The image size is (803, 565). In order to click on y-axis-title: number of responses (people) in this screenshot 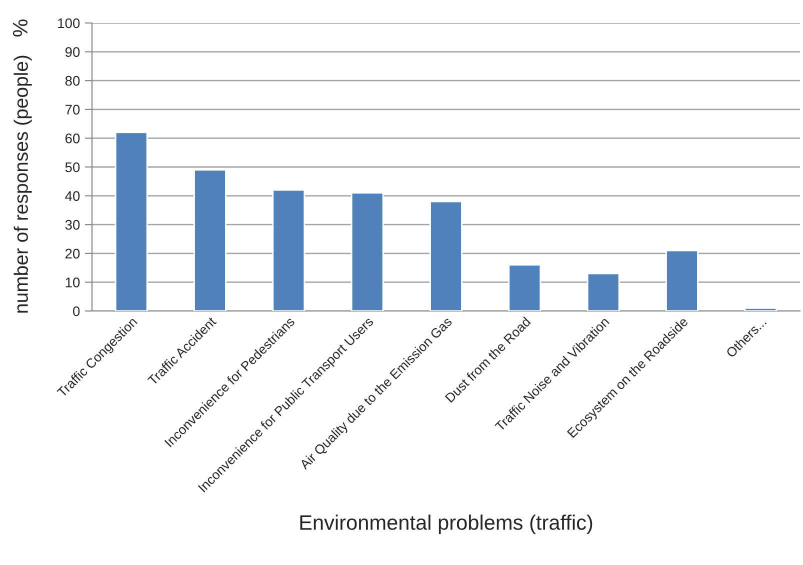, I will do `click(23, 184)`.